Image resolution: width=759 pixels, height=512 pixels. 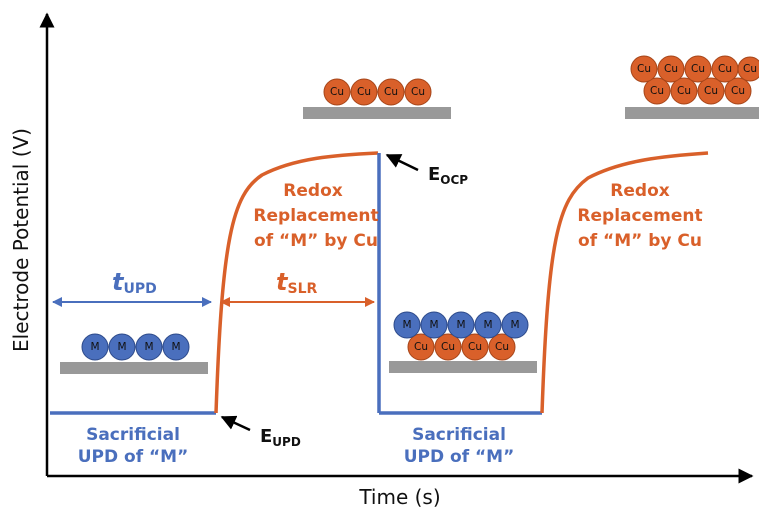 I want to click on electrode-m-on-cu: Cu Cu Cu Cu M M M M M, so click(x=463, y=342).